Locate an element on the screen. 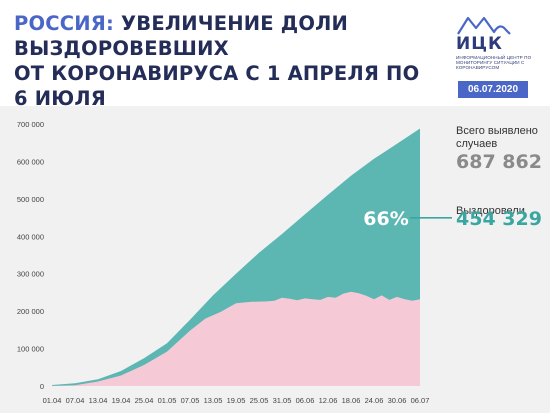 The height and width of the screenshot is (413, 550). y-tick-label: 0 is located at coordinates (42, 386).